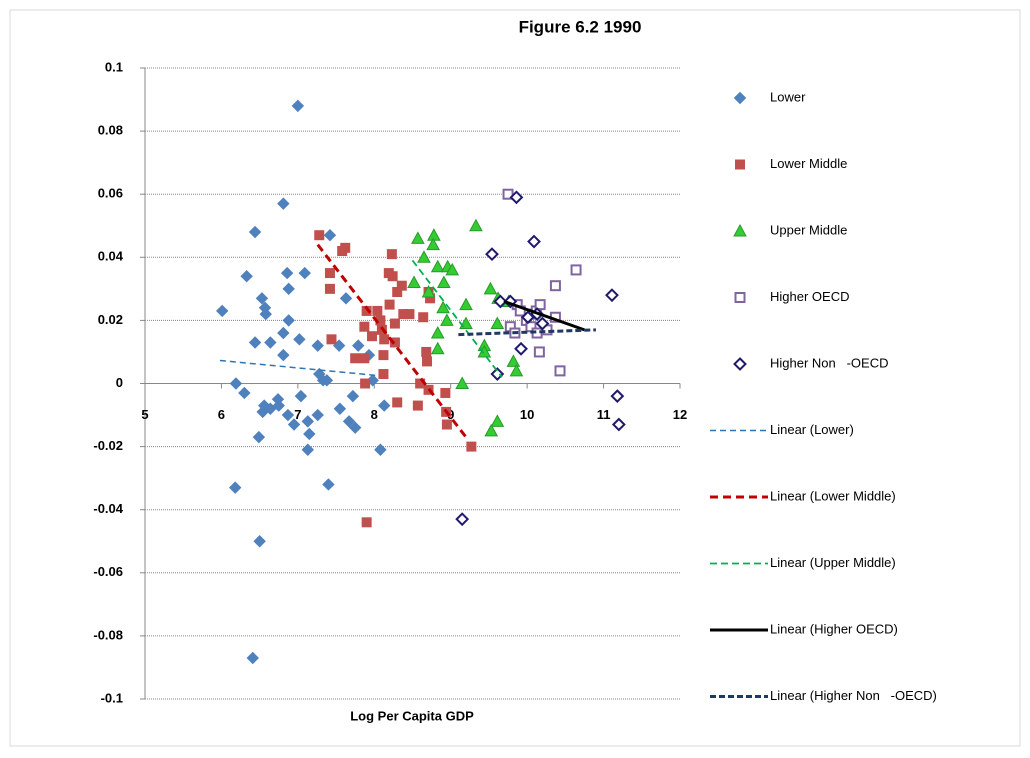 The width and height of the screenshot is (1030, 758). I want to click on x-tick-label: 11, so click(604, 414).